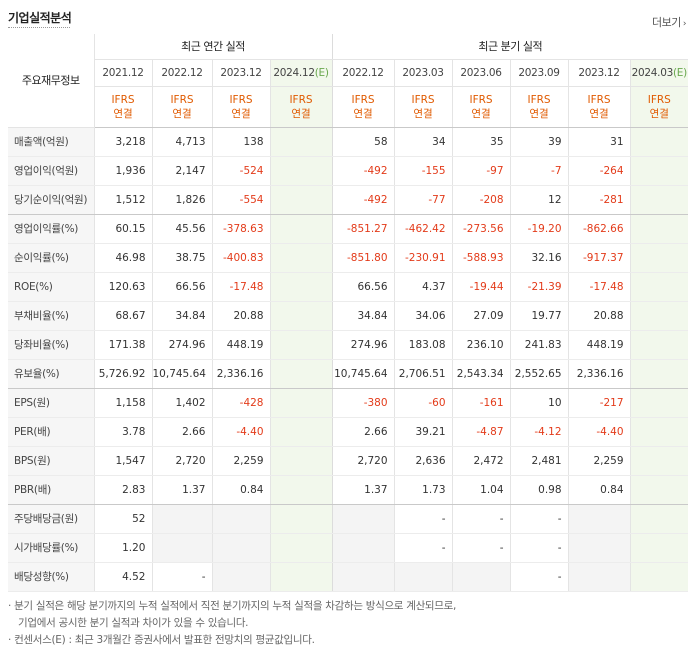 This screenshot has height=648, width=694. I want to click on table-cell: 34.06, so click(423, 316).